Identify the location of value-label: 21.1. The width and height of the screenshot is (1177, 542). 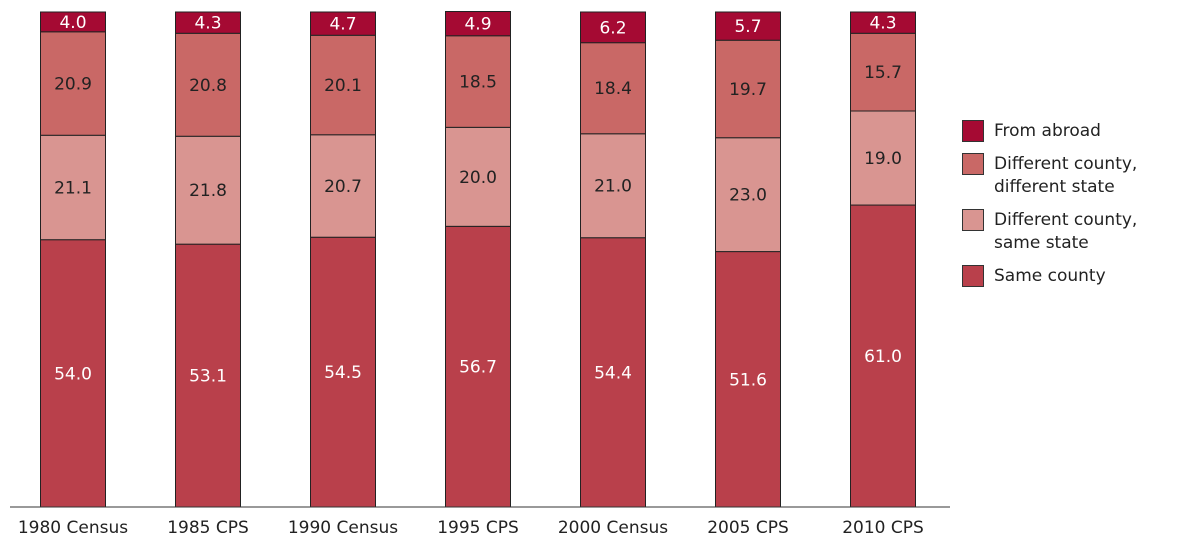
(73, 188).